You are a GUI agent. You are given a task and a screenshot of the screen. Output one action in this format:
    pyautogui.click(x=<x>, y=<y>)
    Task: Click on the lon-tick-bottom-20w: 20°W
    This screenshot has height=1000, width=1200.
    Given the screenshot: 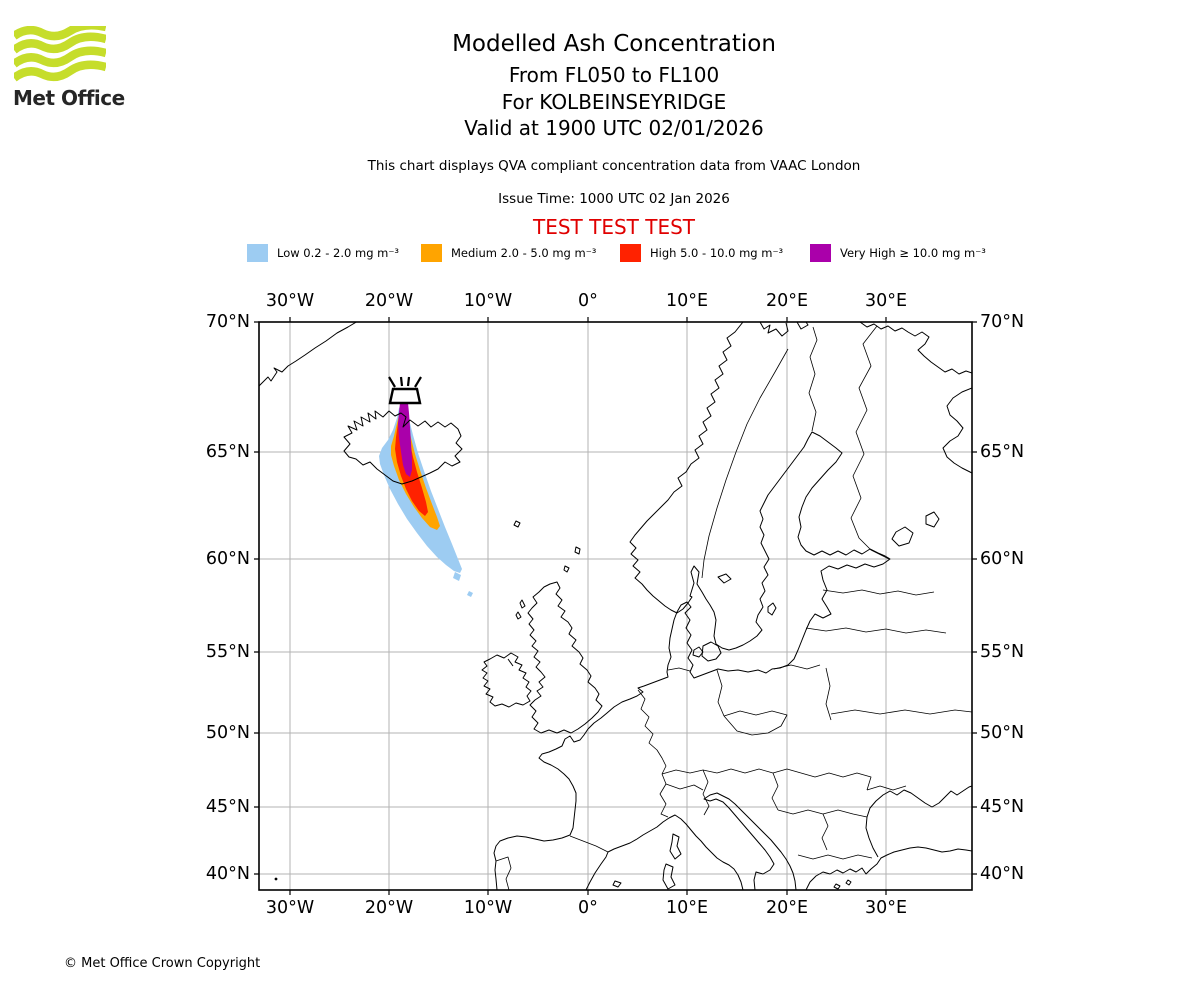 What is the action you would take?
    pyautogui.click(x=389, y=908)
    